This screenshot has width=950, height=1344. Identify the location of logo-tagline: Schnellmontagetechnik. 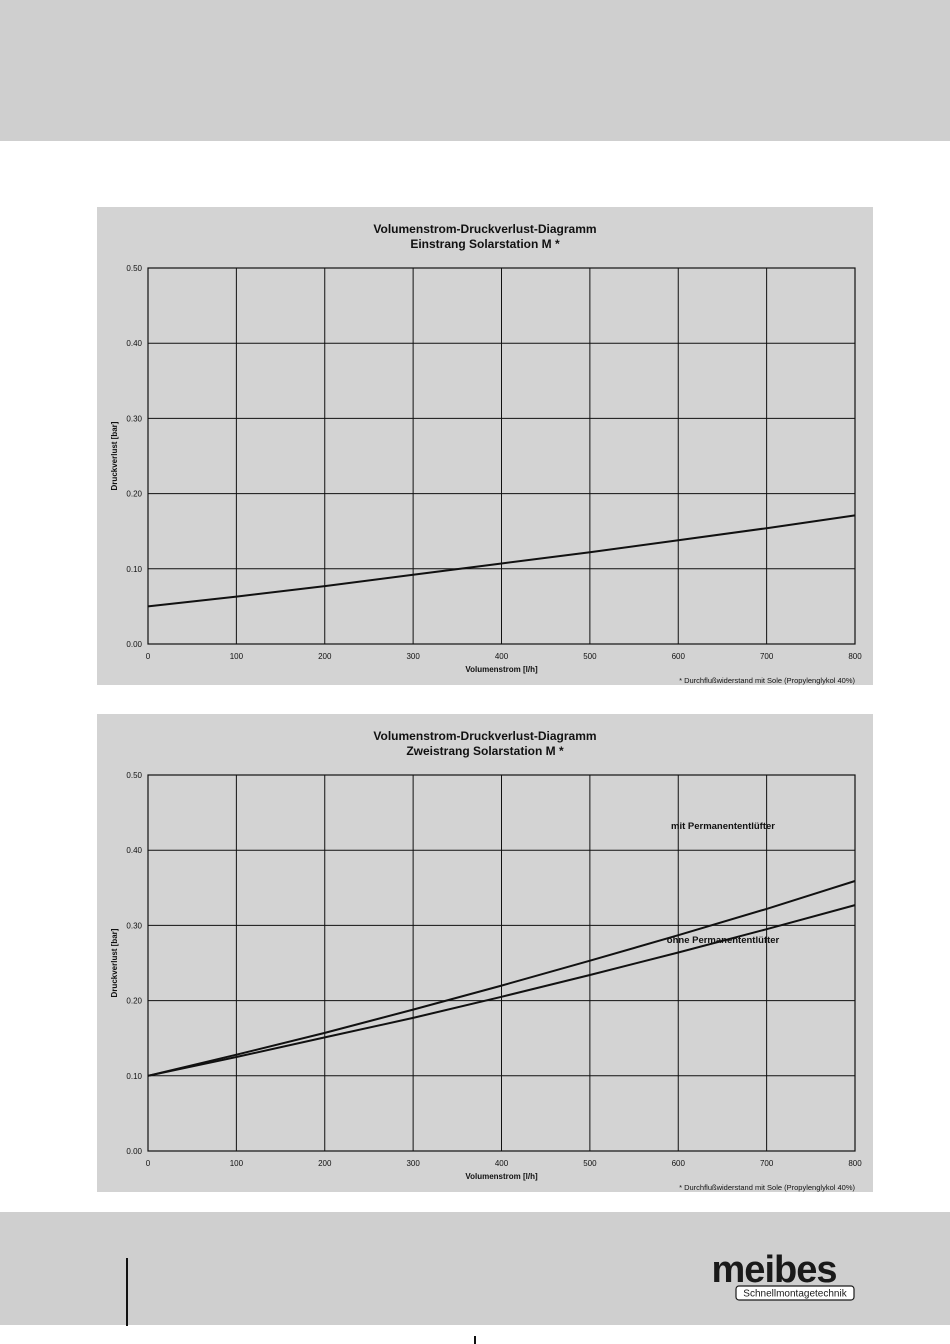
(795, 1294).